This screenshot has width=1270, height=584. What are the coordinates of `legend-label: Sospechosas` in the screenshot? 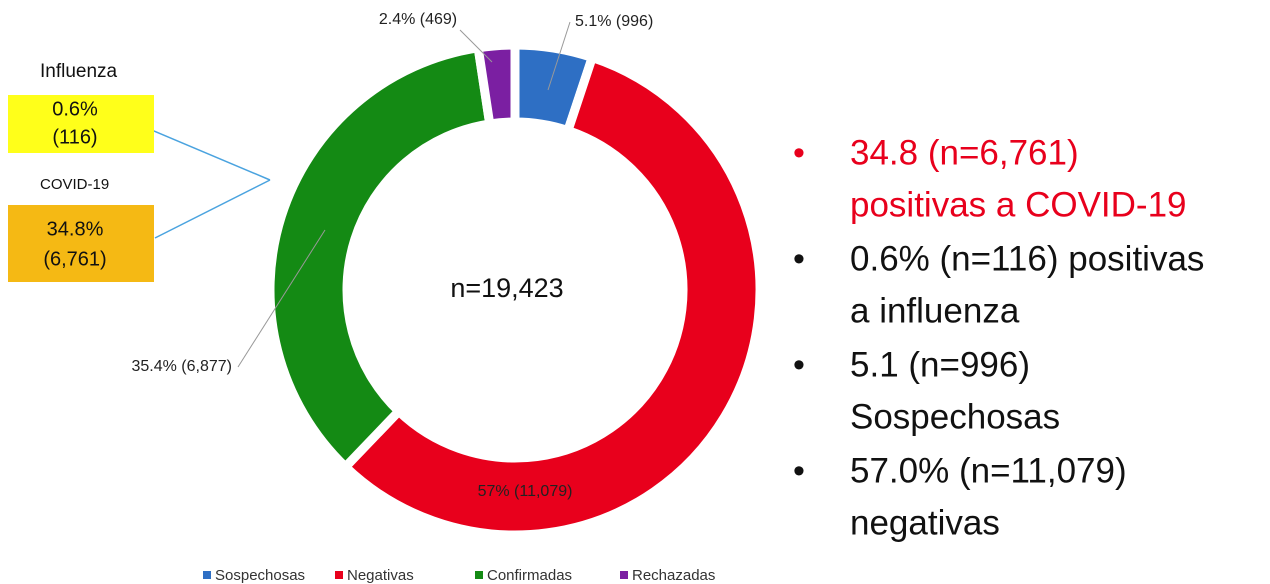 It's located at (260, 575).